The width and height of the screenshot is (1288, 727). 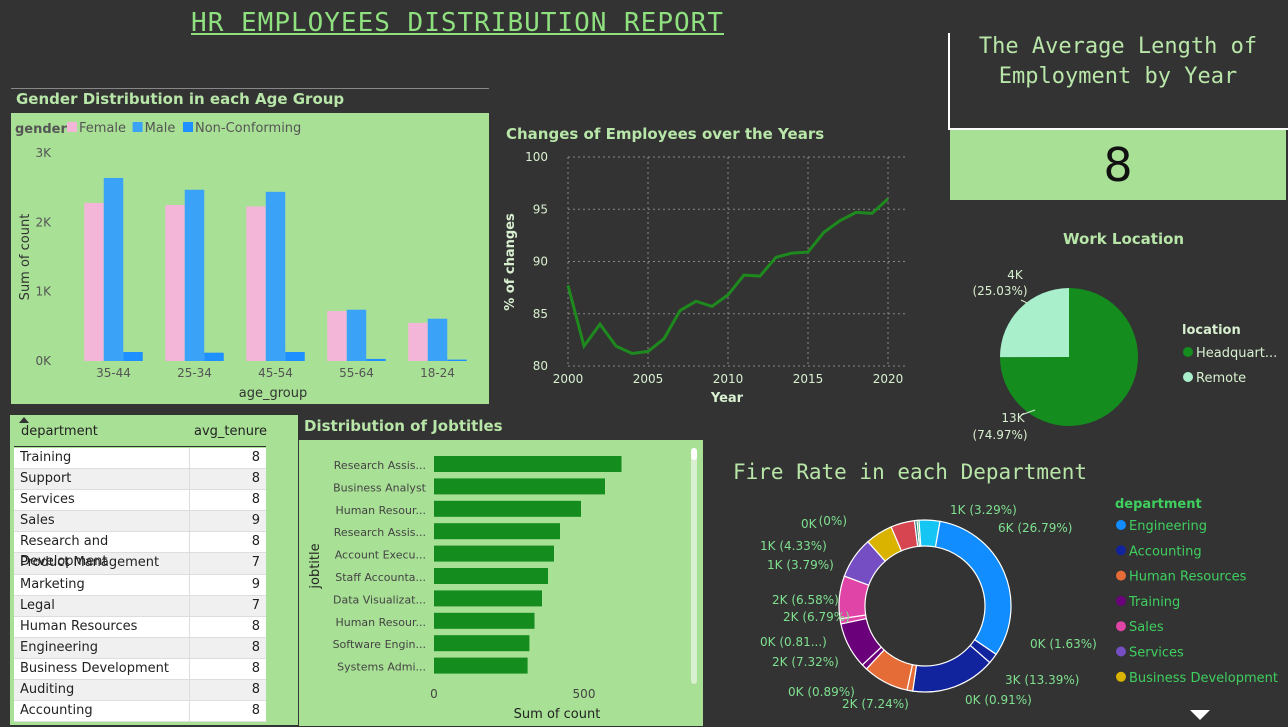 What do you see at coordinates (102, 563) in the screenshot?
I see `table-cell-department: Product Management` at bounding box center [102, 563].